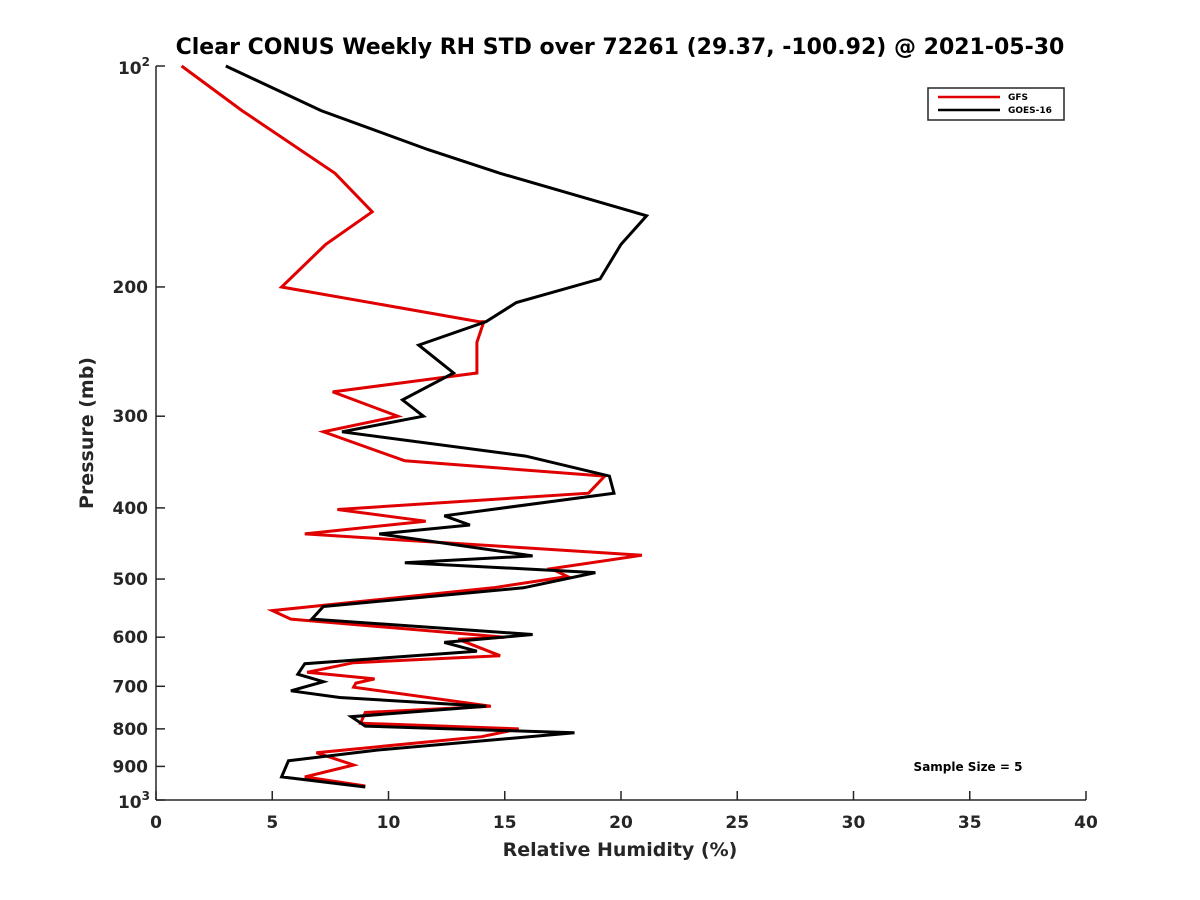 Image resolution: width=1200 pixels, height=900 pixels. I want to click on y-tick-label: 500, so click(131, 580).